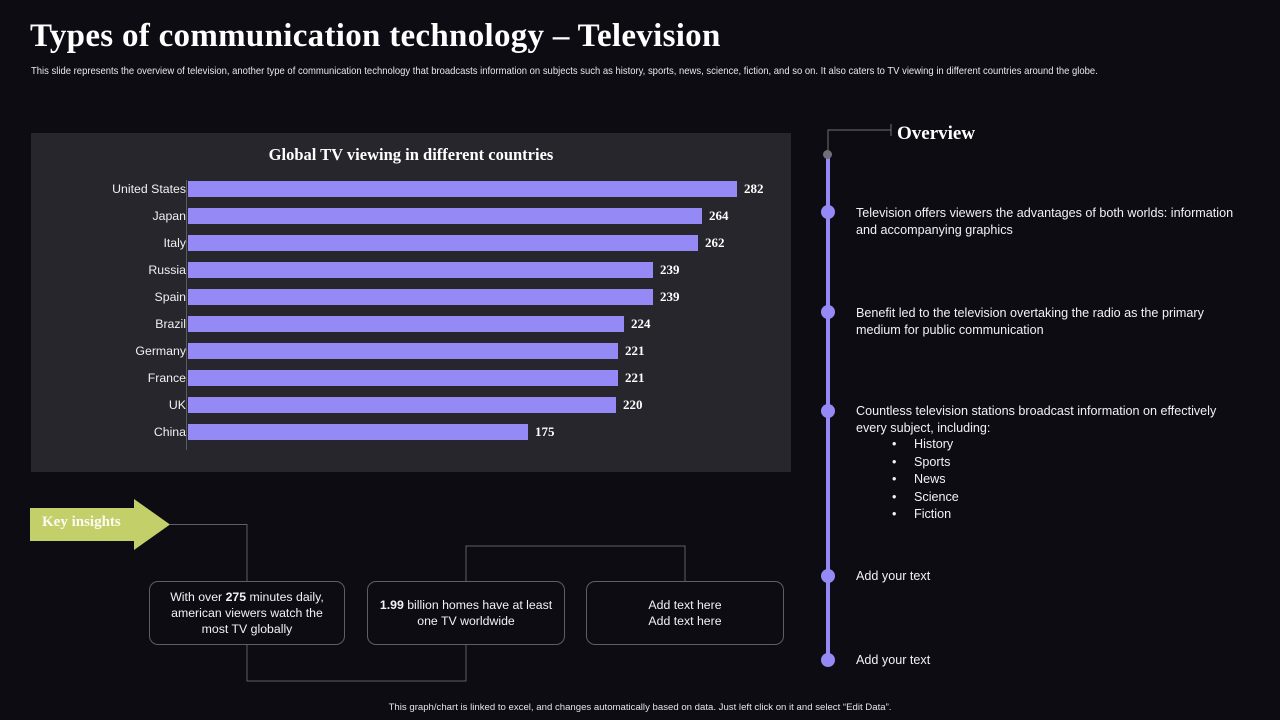 The width and height of the screenshot is (1280, 720). What do you see at coordinates (754, 188) in the screenshot?
I see `chart-value-label: 282` at bounding box center [754, 188].